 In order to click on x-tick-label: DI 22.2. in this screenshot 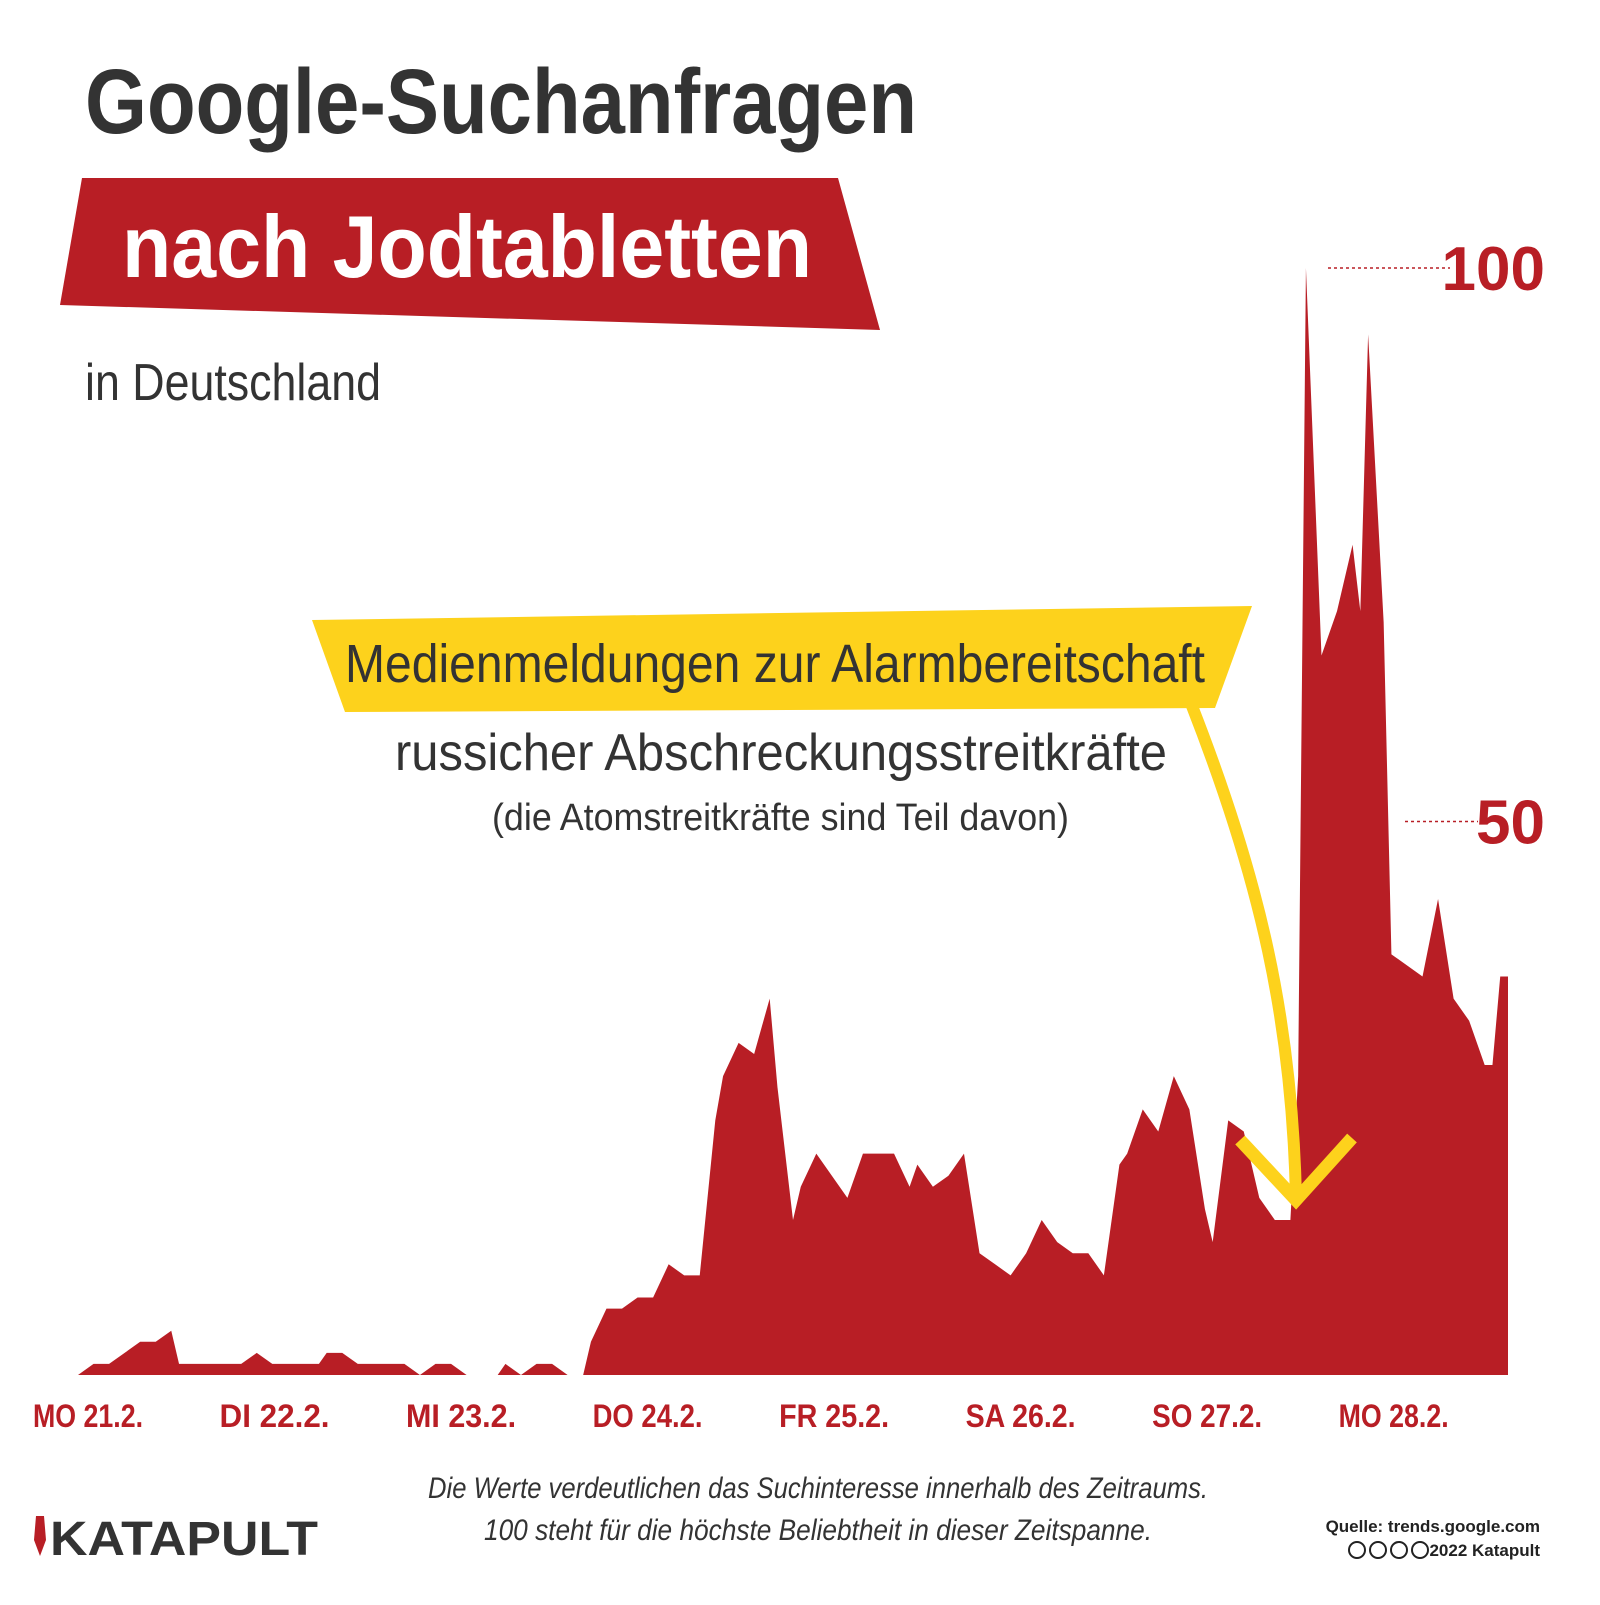, I will do `click(275, 1416)`.